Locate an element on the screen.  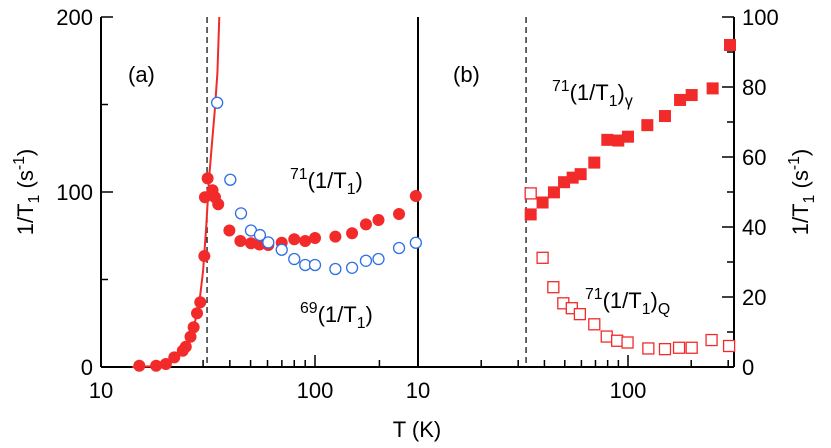
panel-a-y-axis-label-sup: -1 is located at coordinates (19, 163).